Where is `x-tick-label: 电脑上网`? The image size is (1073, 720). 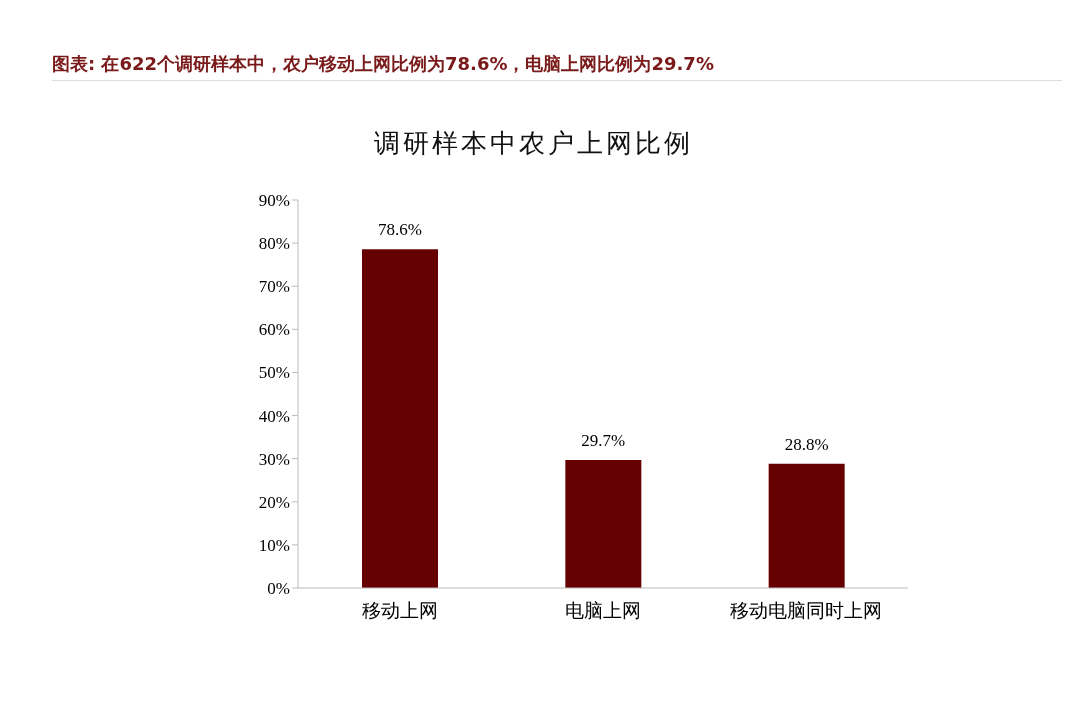 x-tick-label: 电脑上网 is located at coordinates (603, 611).